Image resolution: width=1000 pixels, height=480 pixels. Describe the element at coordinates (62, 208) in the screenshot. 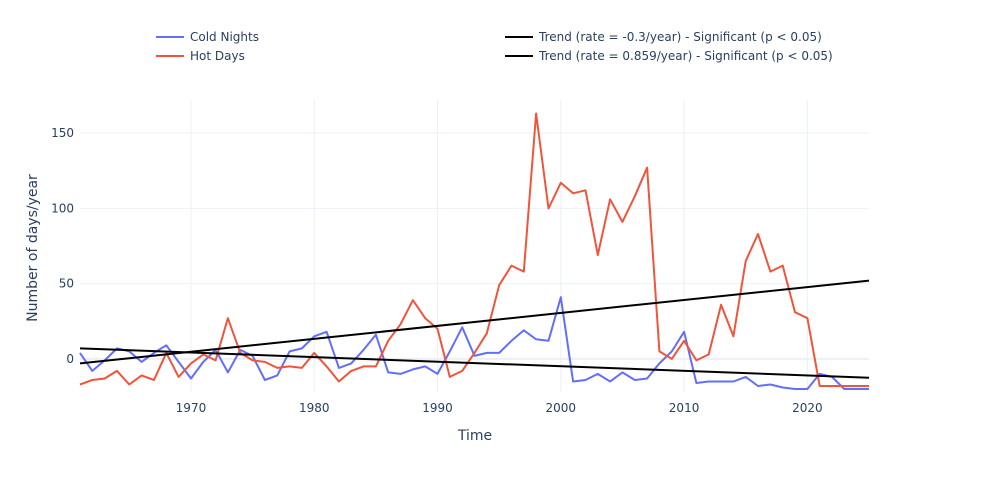

I see `y-tick-label: 100` at that location.